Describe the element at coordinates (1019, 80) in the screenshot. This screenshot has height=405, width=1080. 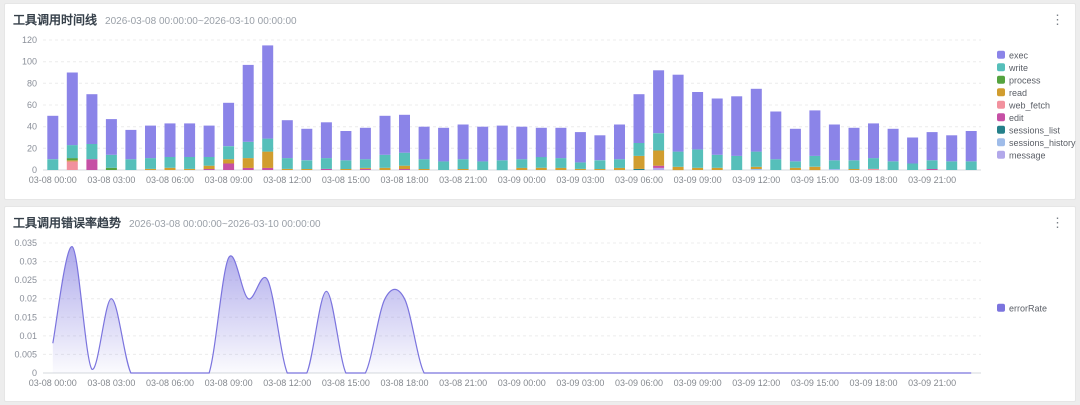
I see `legend-item-process: process` at that location.